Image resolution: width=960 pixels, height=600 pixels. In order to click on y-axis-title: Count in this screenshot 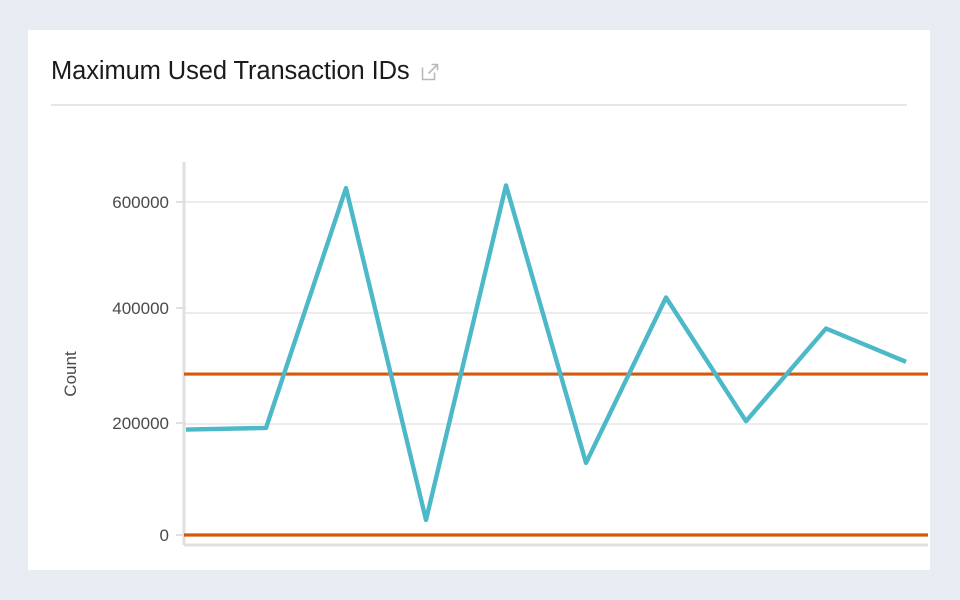, I will do `click(70, 374)`.